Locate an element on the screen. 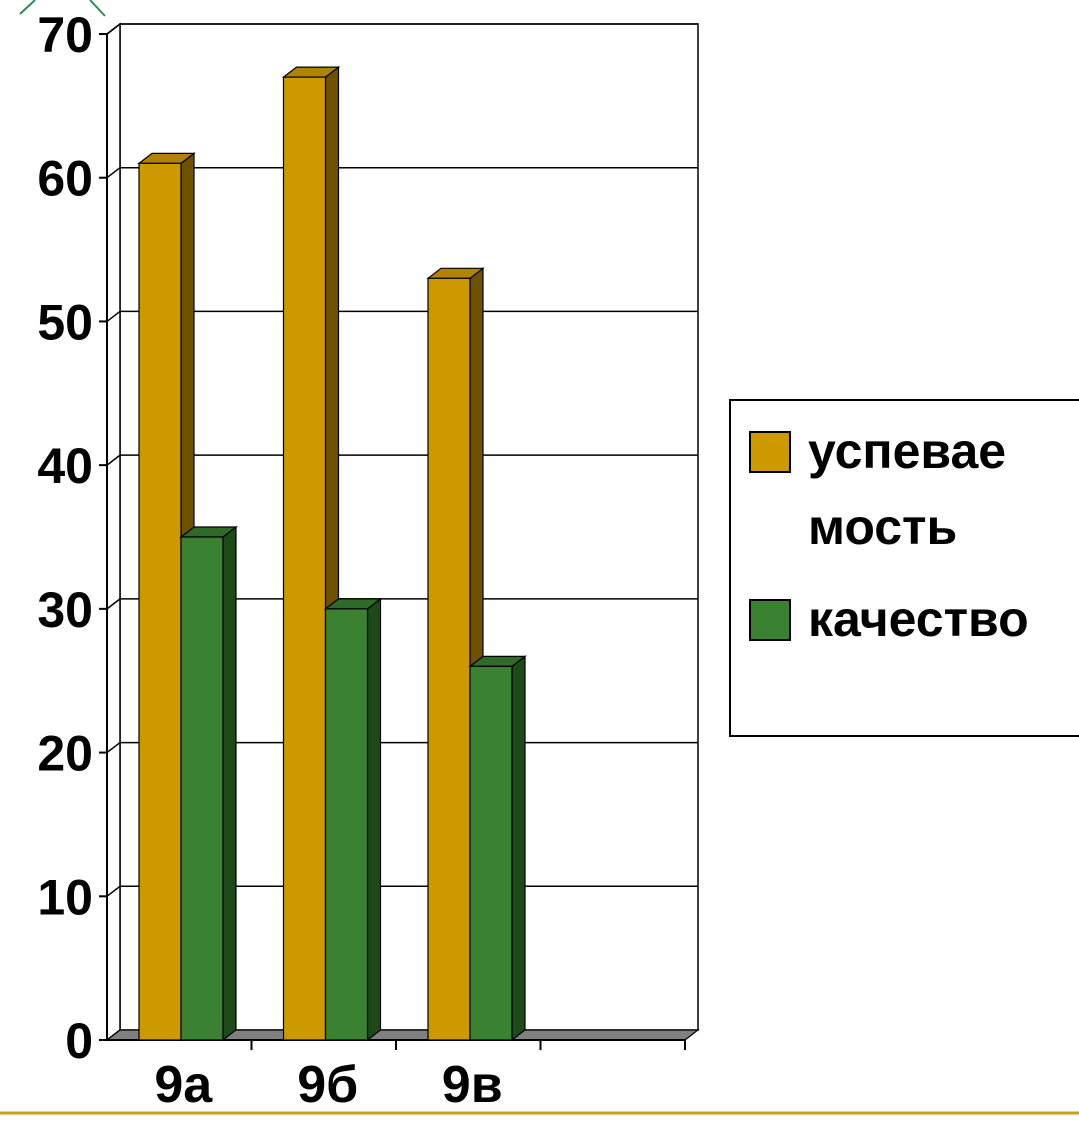 The image size is (1079, 1134). bar-успеваемость-9б is located at coordinates (304, 558).